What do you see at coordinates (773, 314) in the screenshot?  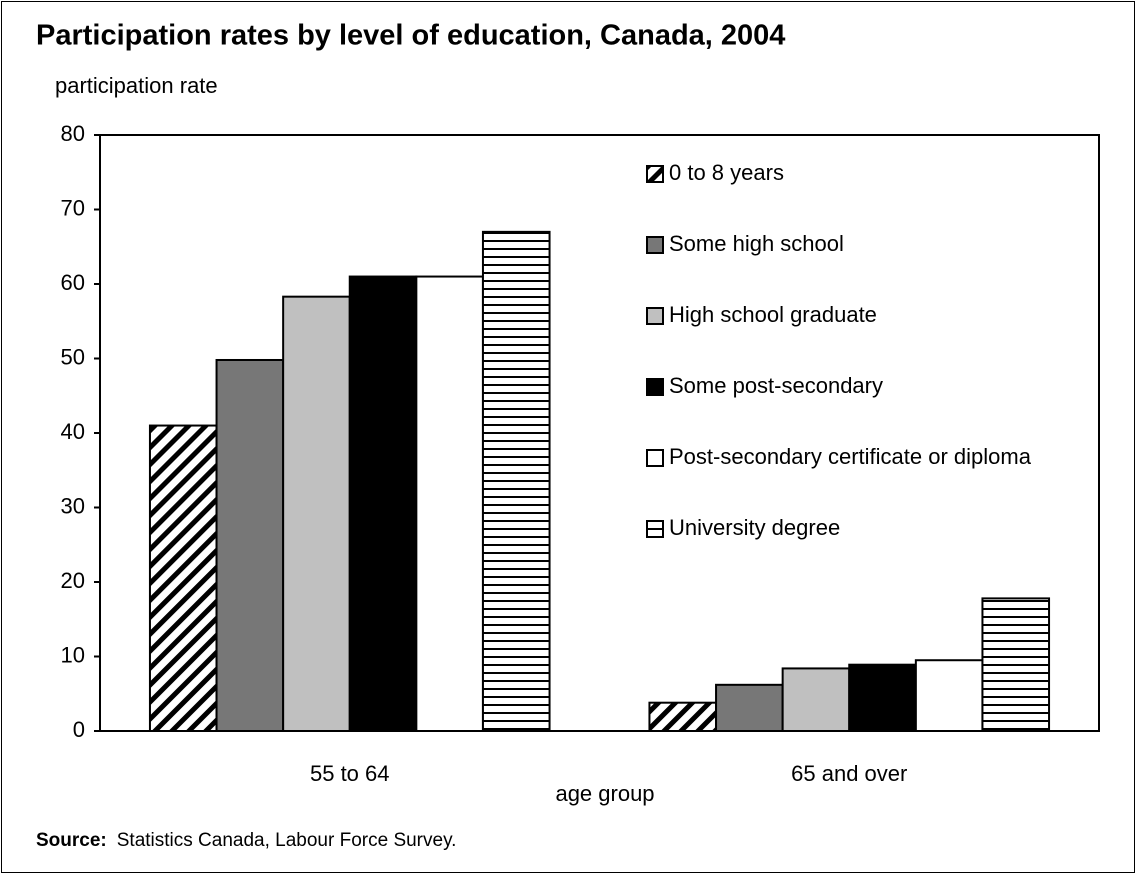 I see `legend-label: High school graduate` at bounding box center [773, 314].